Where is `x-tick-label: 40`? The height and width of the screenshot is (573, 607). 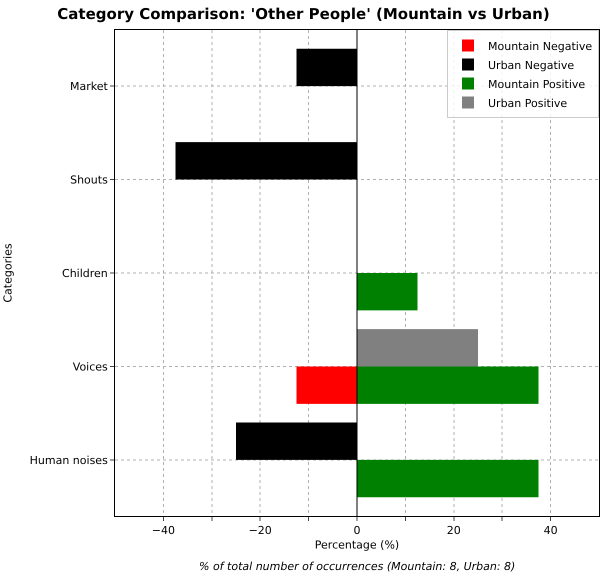
x-tick-label: 40 is located at coordinates (551, 531).